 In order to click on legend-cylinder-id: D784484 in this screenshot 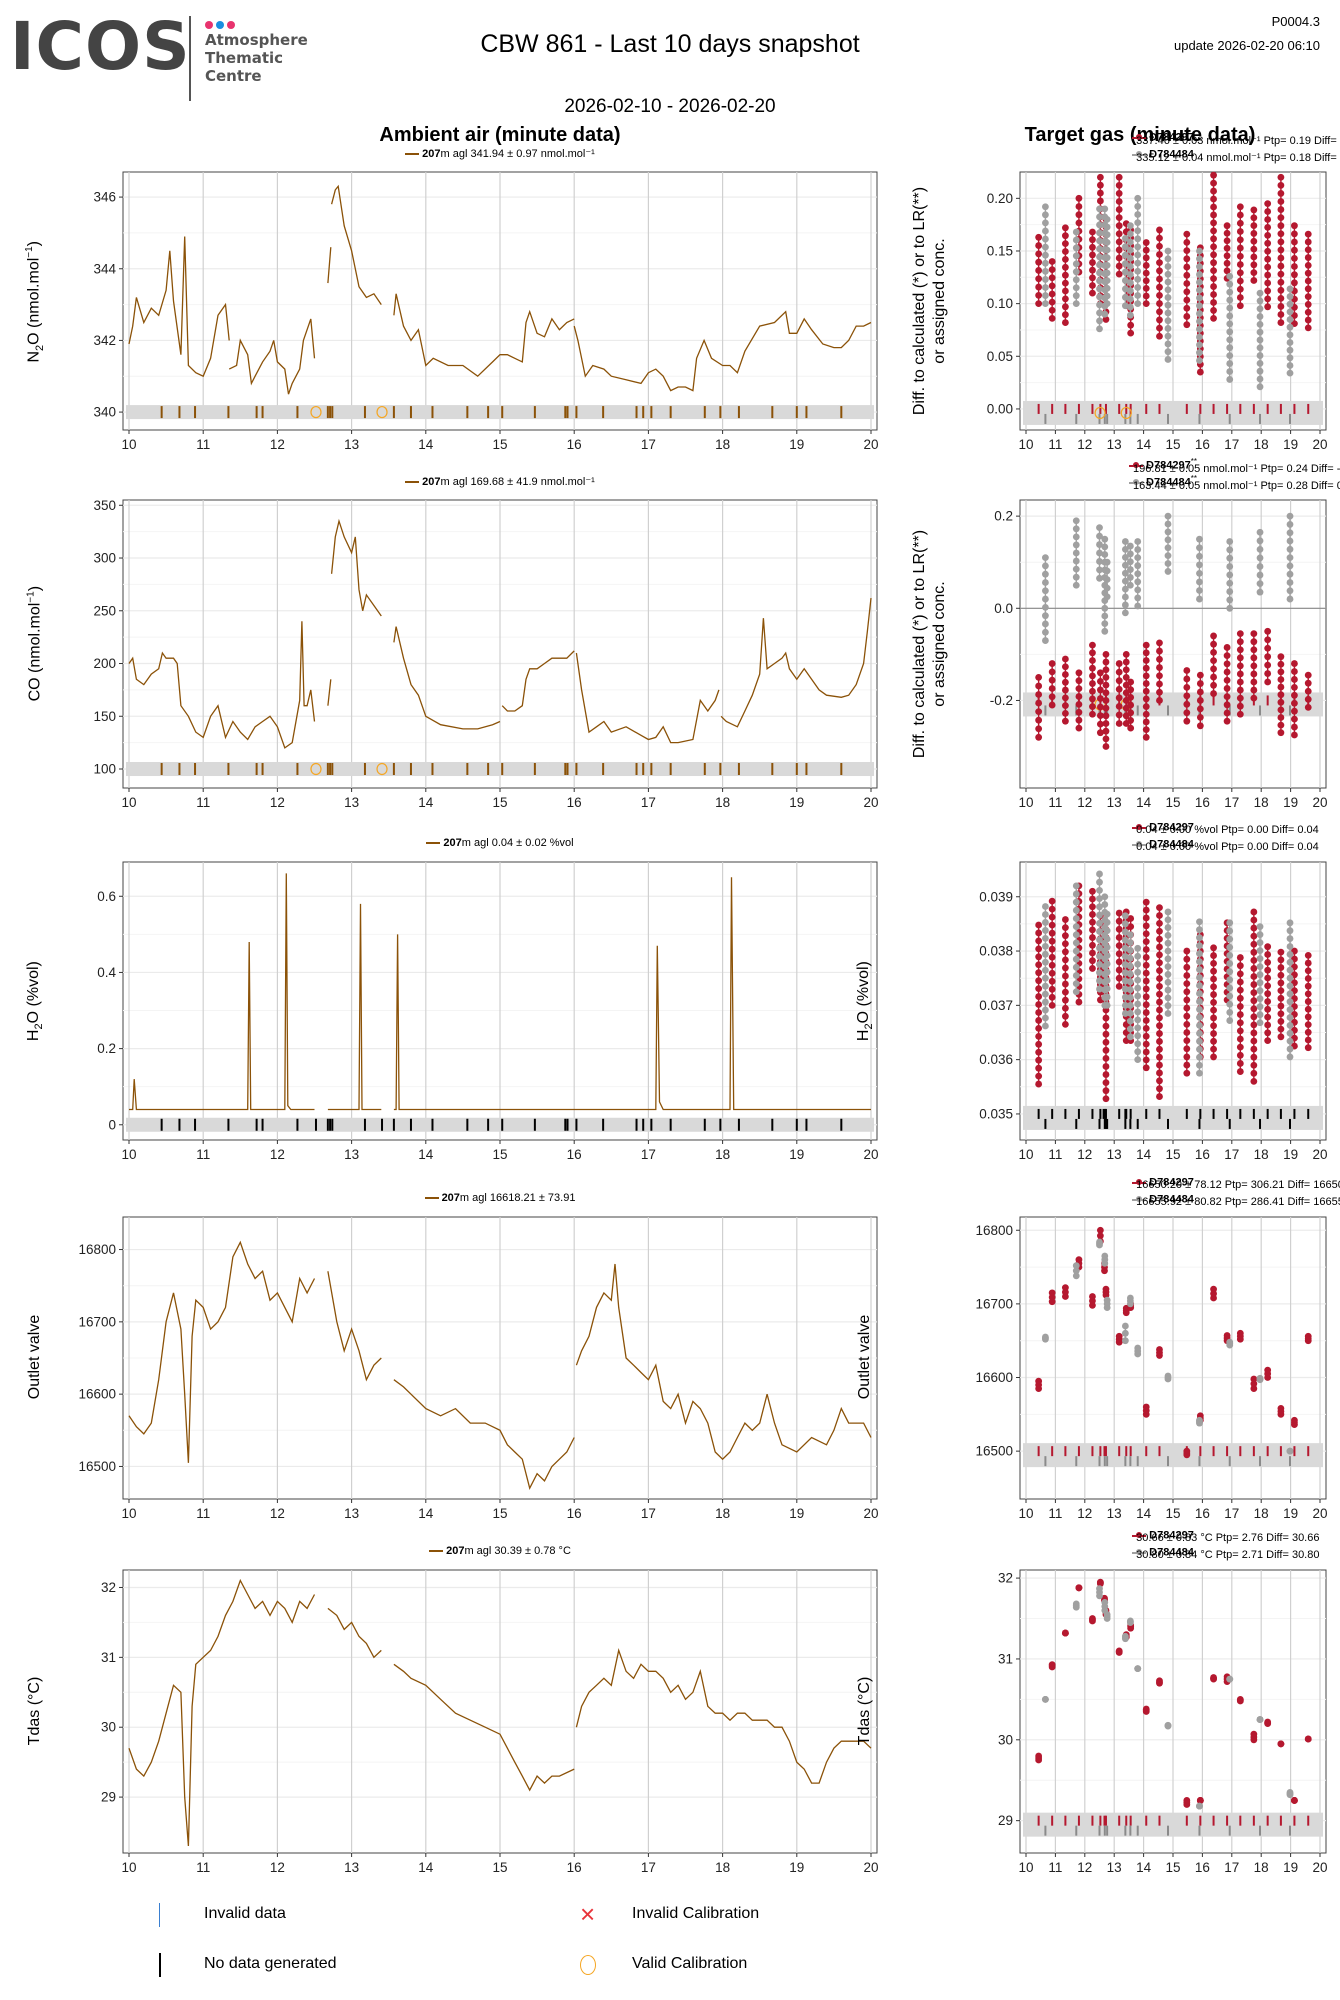, I will do `click(1168, 482)`.